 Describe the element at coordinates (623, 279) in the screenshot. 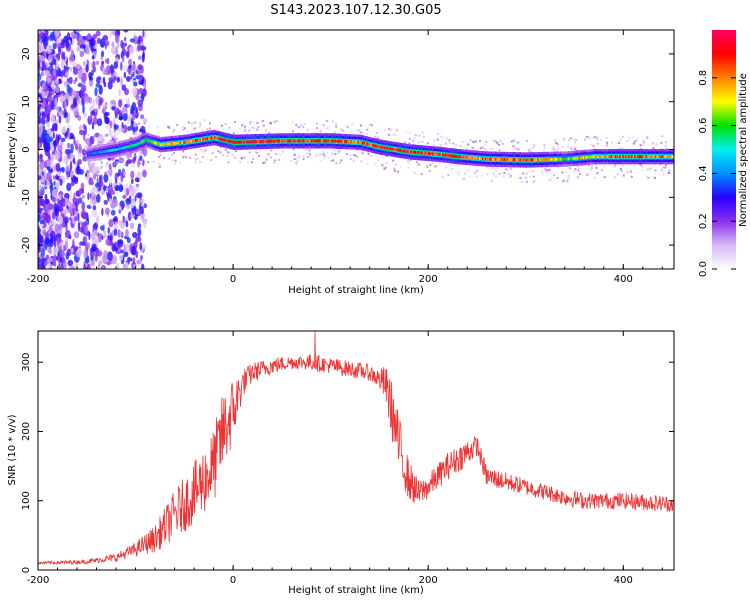

I see `x-tick-label: 400` at that location.